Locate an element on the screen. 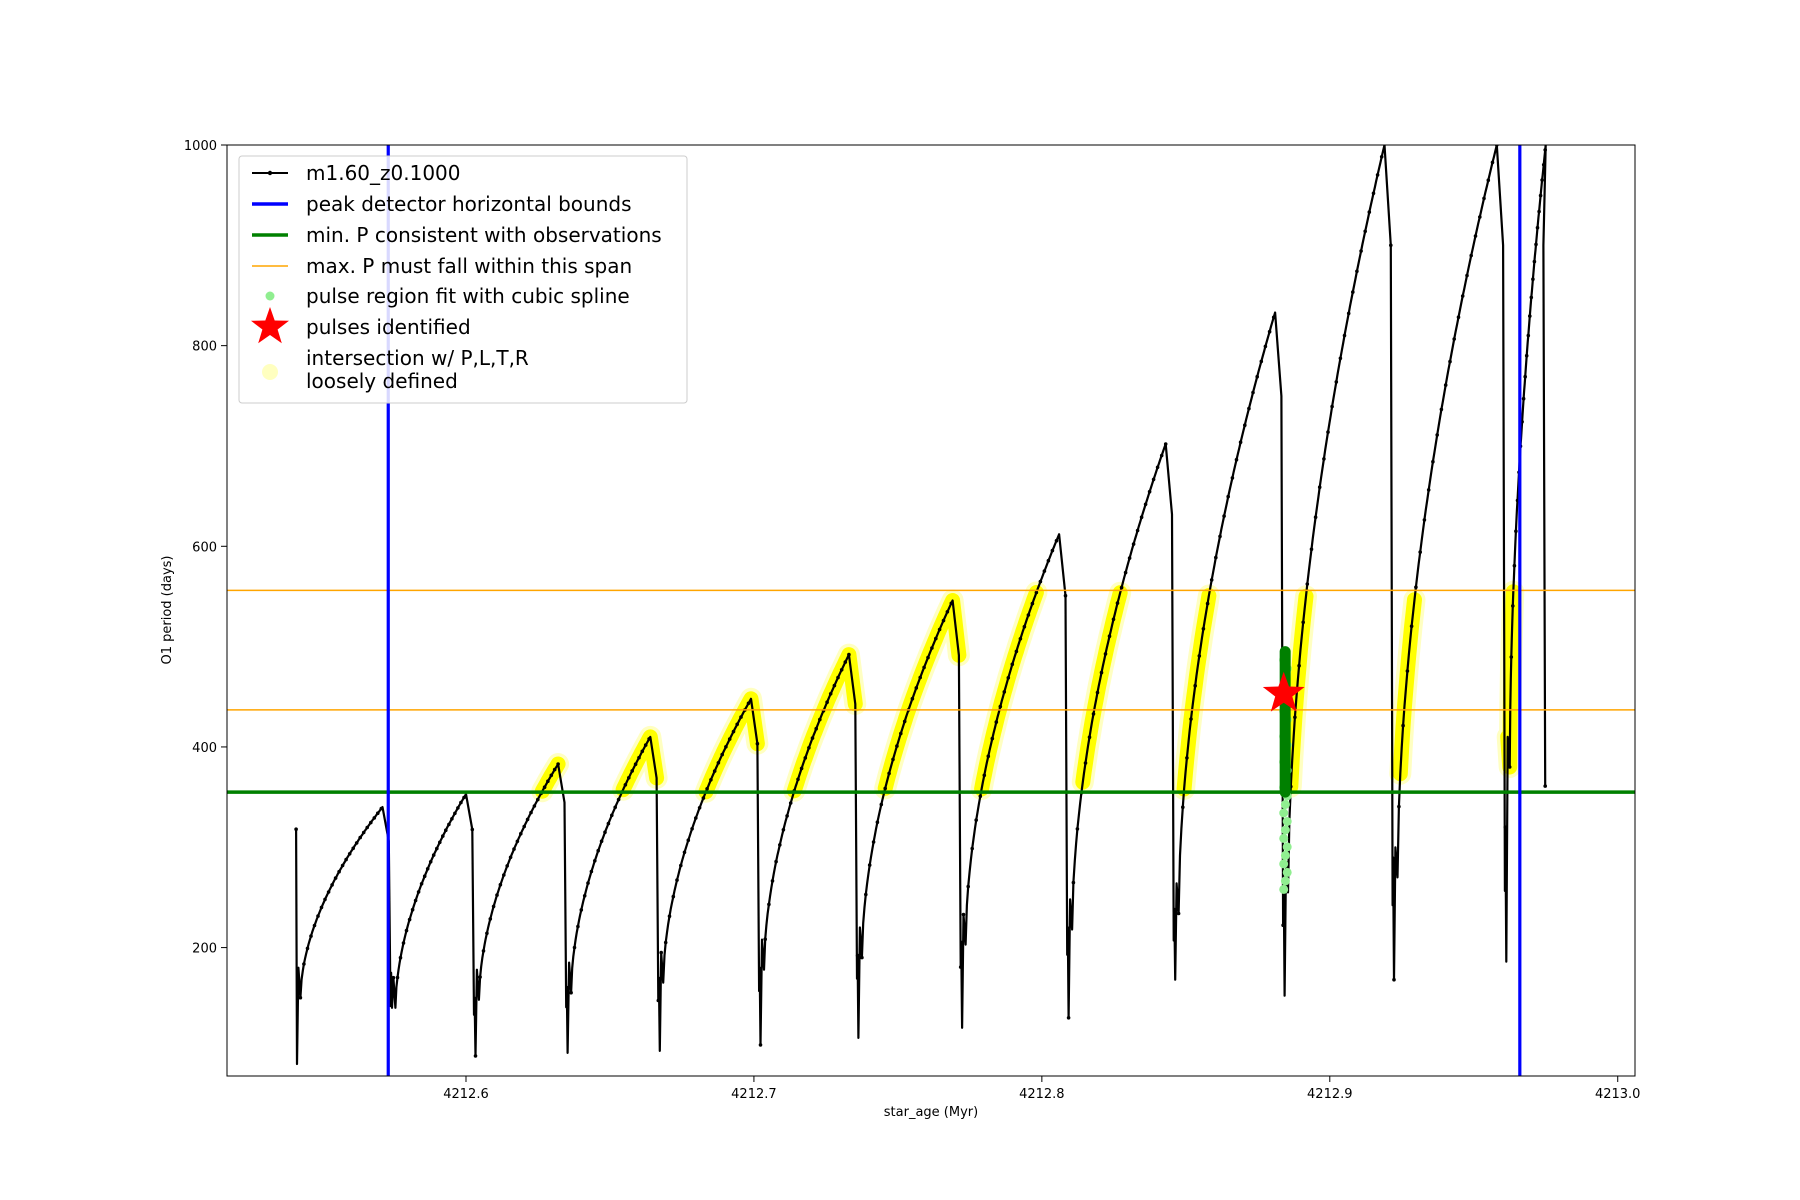 The width and height of the screenshot is (1800, 1200). x-tick-label: 4213.0 is located at coordinates (1618, 1094).